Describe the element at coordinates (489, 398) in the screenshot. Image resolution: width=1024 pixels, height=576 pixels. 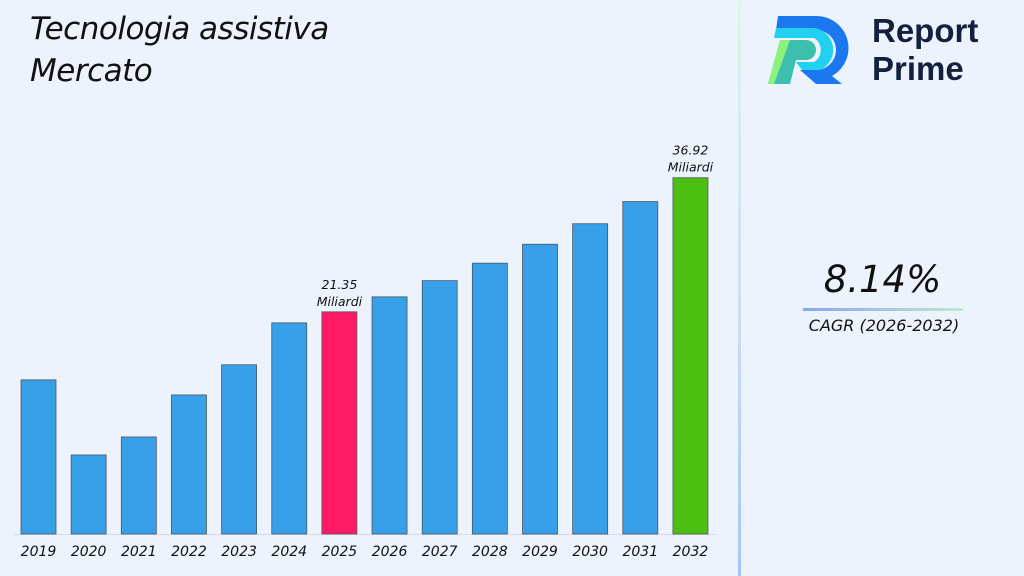
I see `bar-2028` at that location.